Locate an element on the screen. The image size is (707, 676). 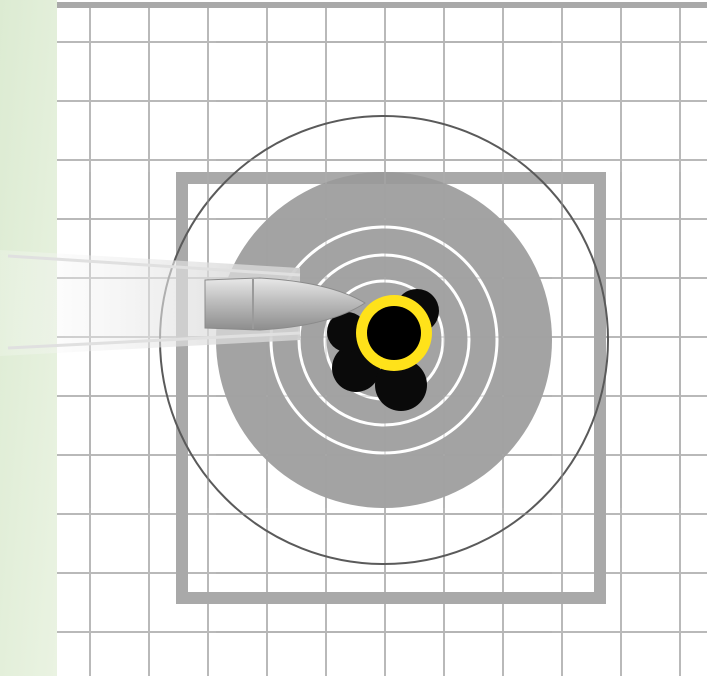
trail-streak-top is located at coordinates (154, 265).